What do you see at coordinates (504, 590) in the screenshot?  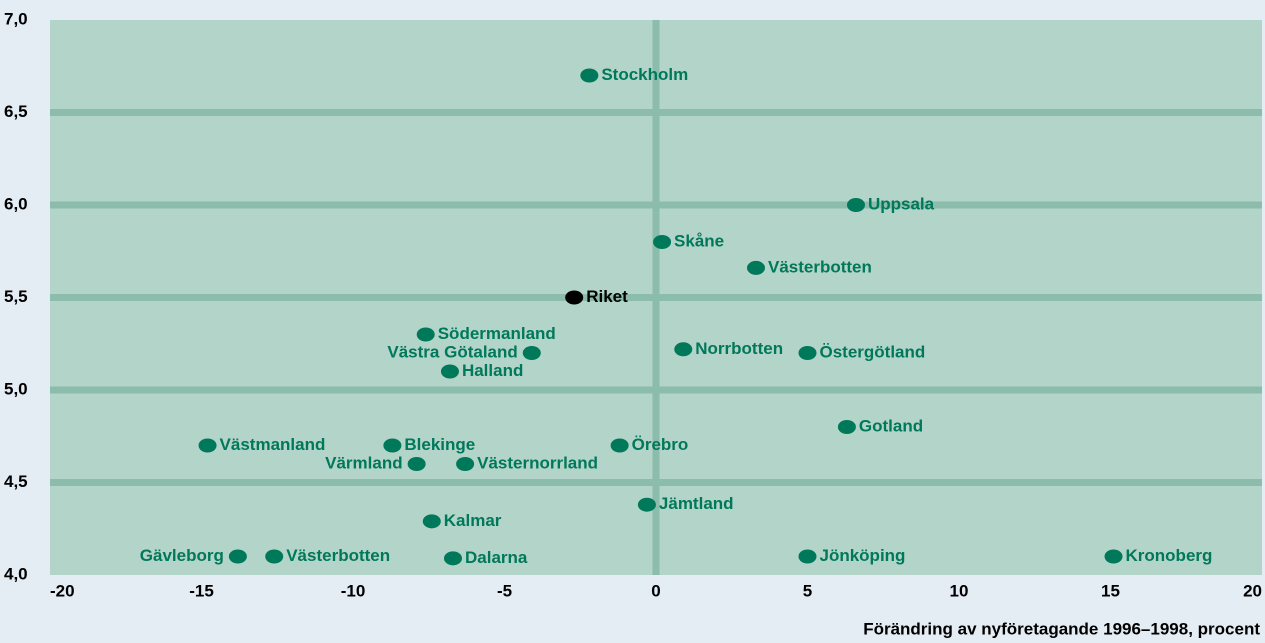 I see `x-tick-label: -5` at bounding box center [504, 590].